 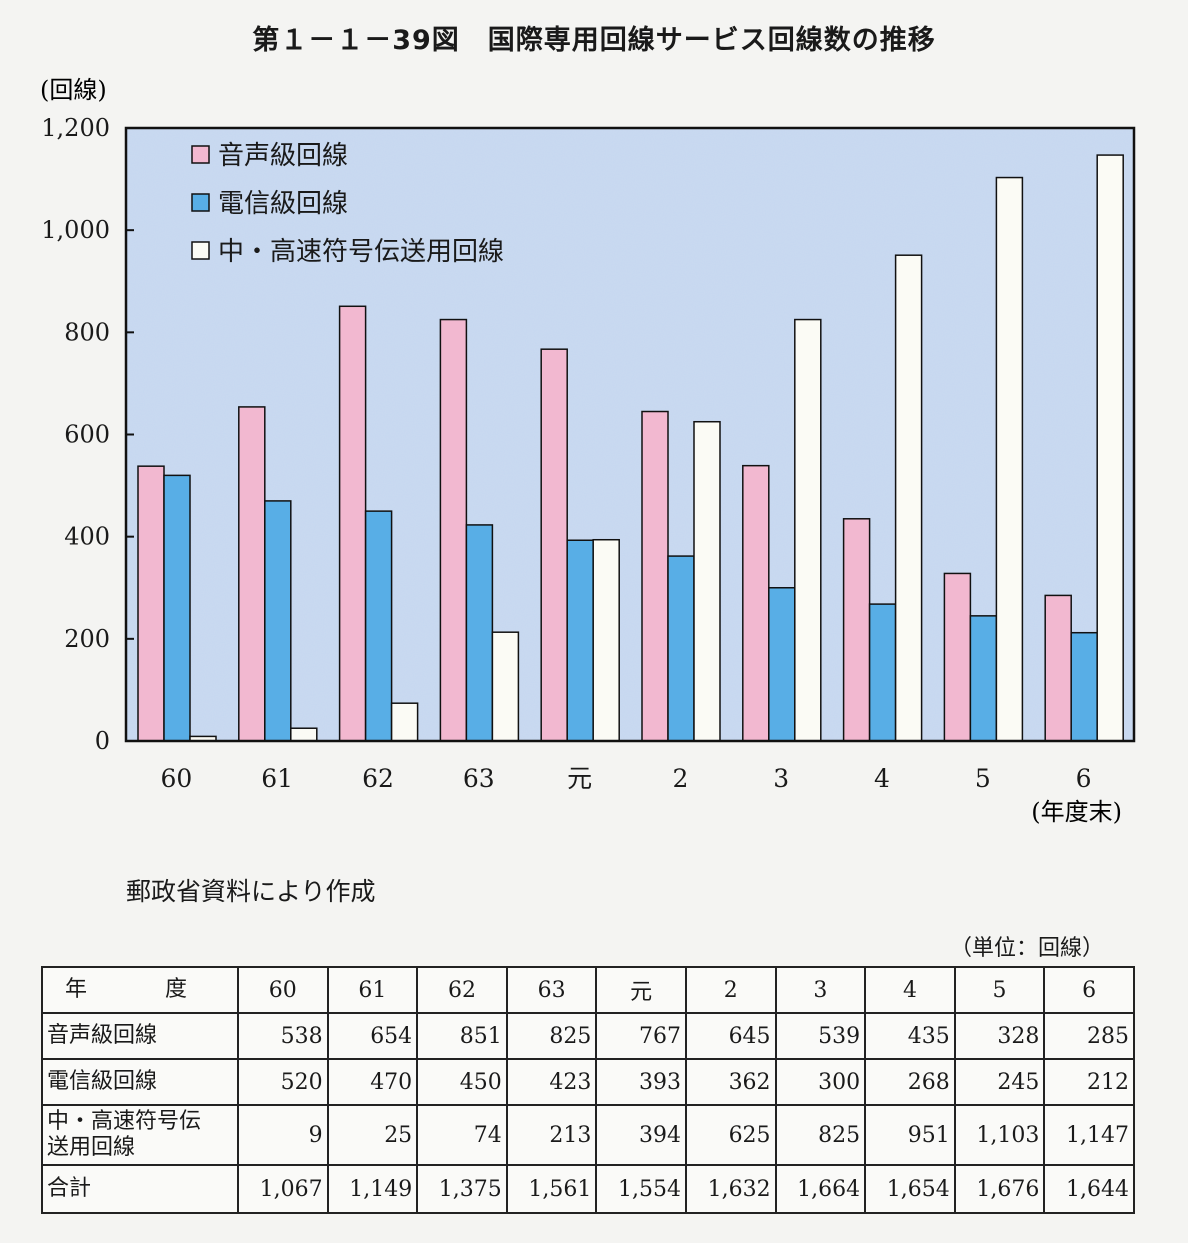 What do you see at coordinates (882, 778) in the screenshot?
I see `x-tick-label: 4` at bounding box center [882, 778].